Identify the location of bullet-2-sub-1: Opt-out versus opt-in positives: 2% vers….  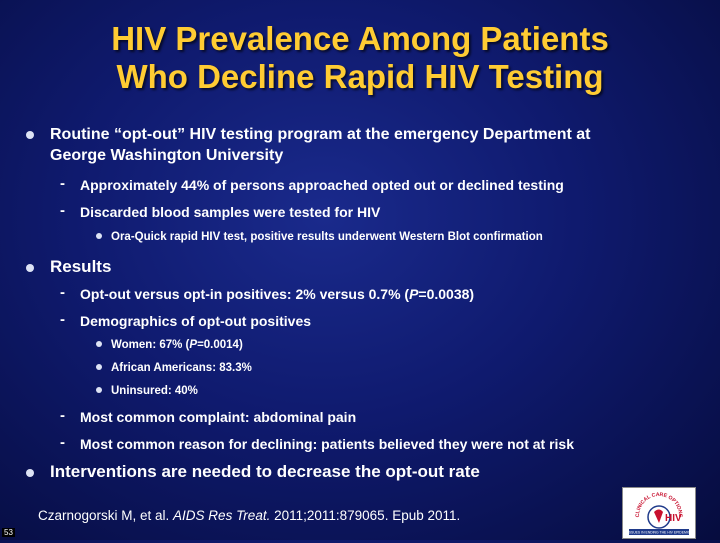
(277, 294).